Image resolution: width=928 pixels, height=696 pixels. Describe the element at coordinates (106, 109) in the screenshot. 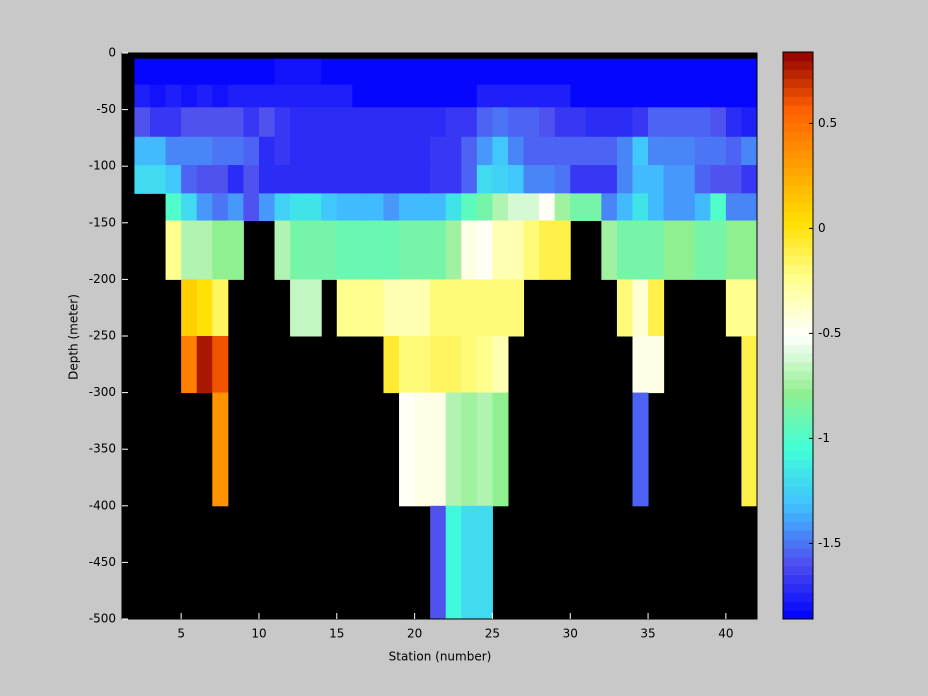

I see `y-tick-label: -50` at that location.